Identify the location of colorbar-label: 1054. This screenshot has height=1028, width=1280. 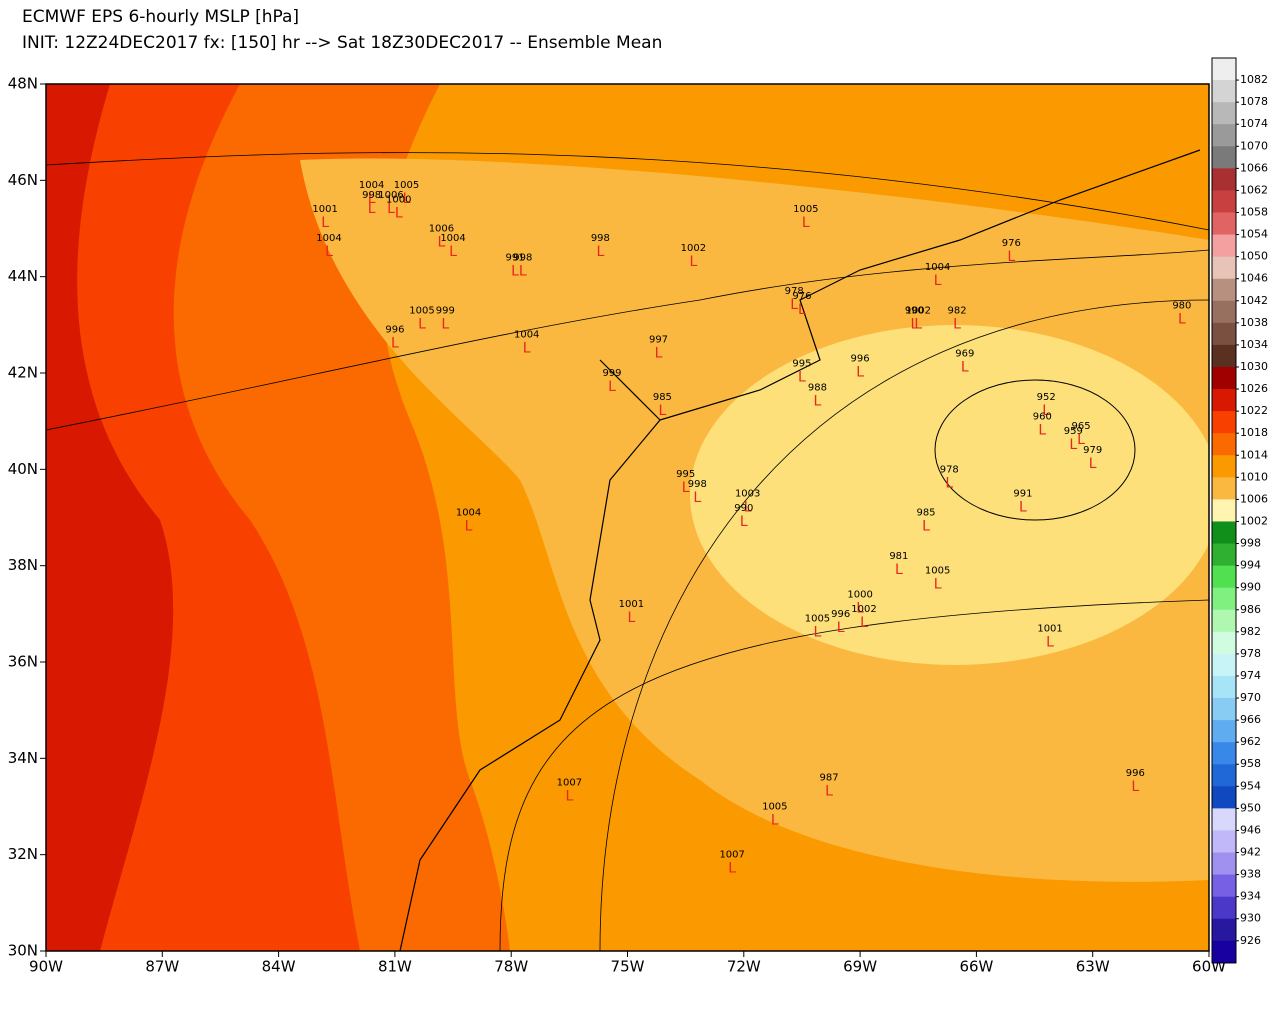
(1254, 234).